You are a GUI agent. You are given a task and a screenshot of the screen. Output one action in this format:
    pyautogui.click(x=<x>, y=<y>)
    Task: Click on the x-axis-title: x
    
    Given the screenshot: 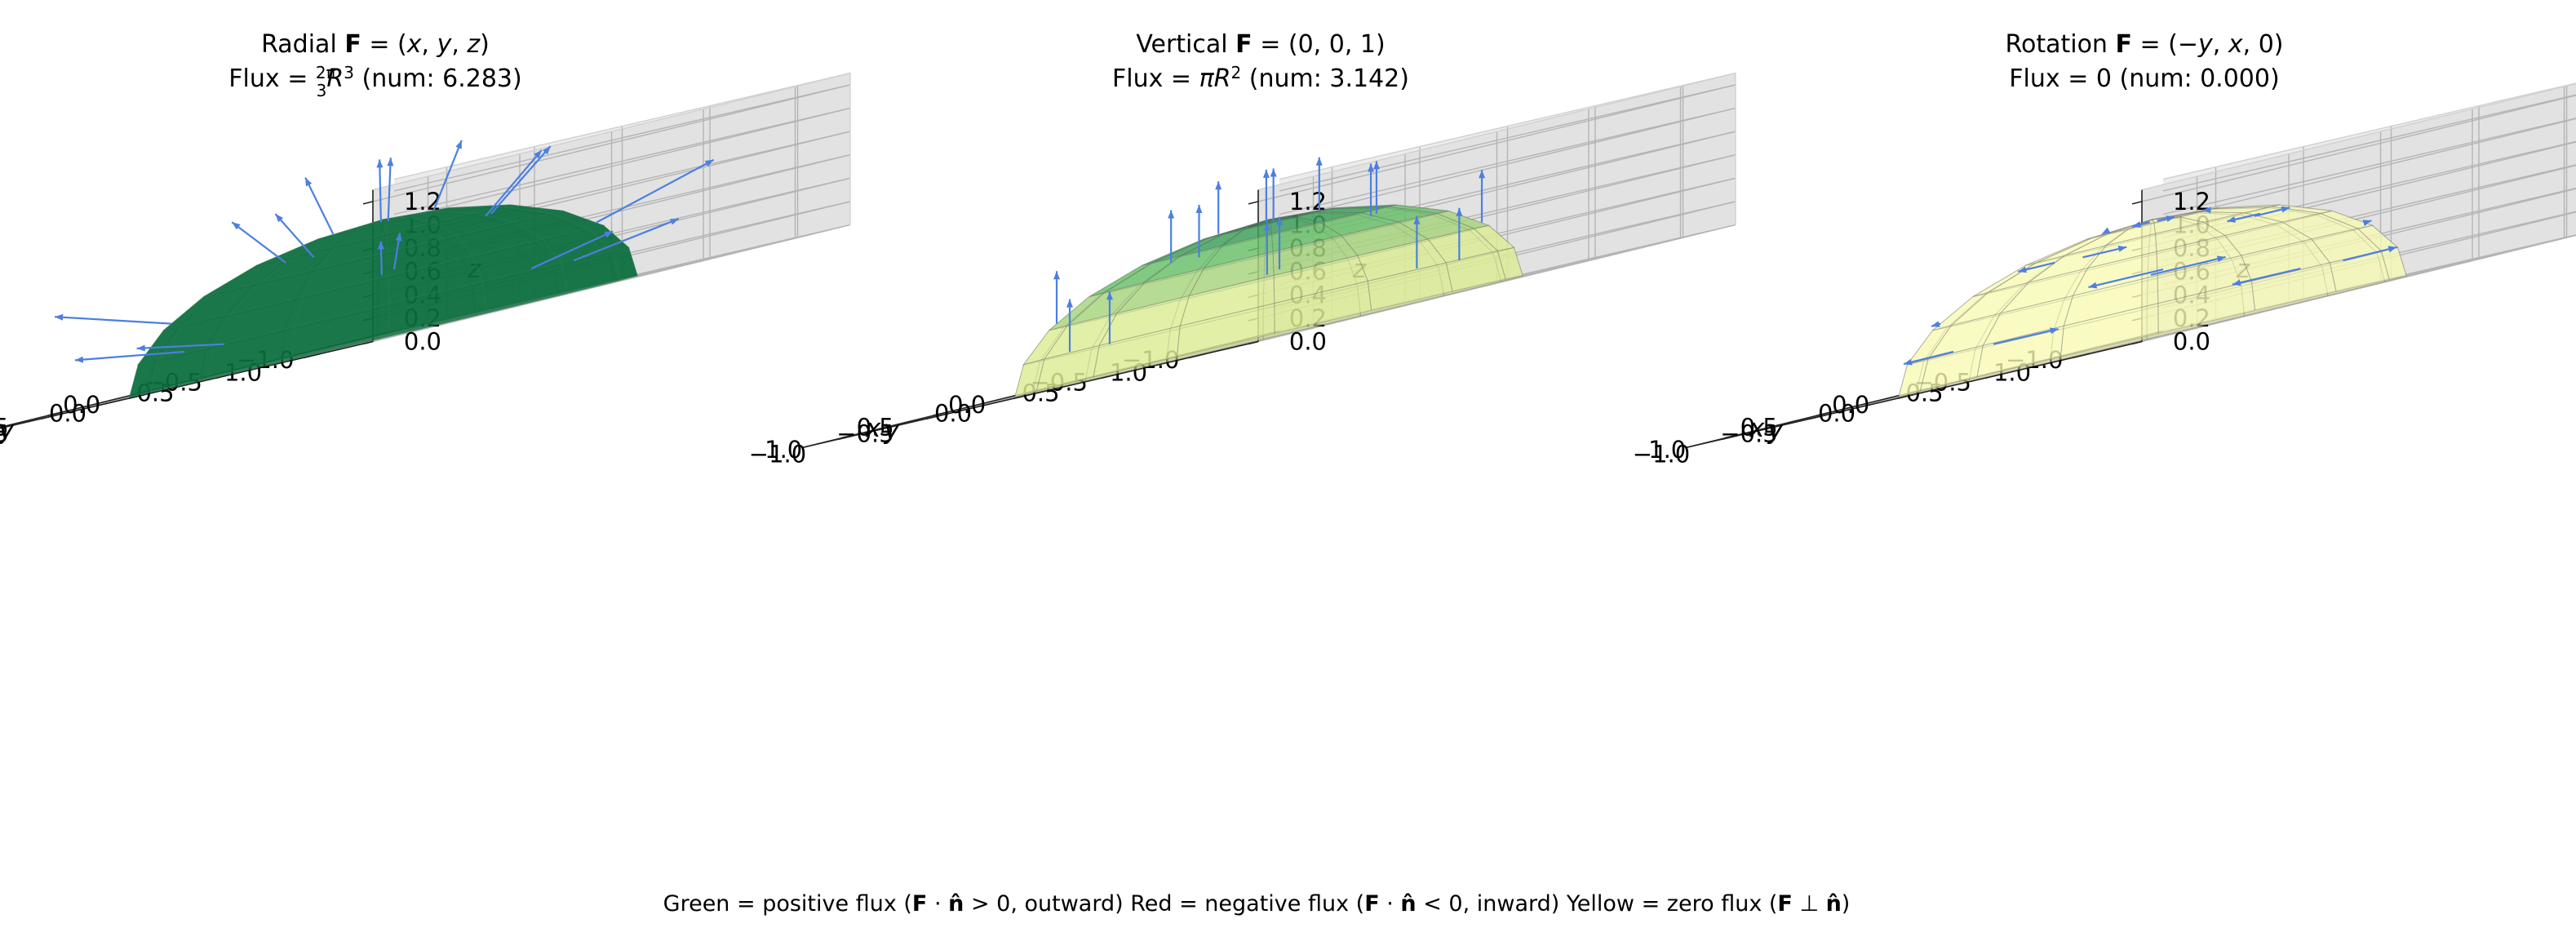 What is the action you would take?
    pyautogui.click(x=873, y=428)
    